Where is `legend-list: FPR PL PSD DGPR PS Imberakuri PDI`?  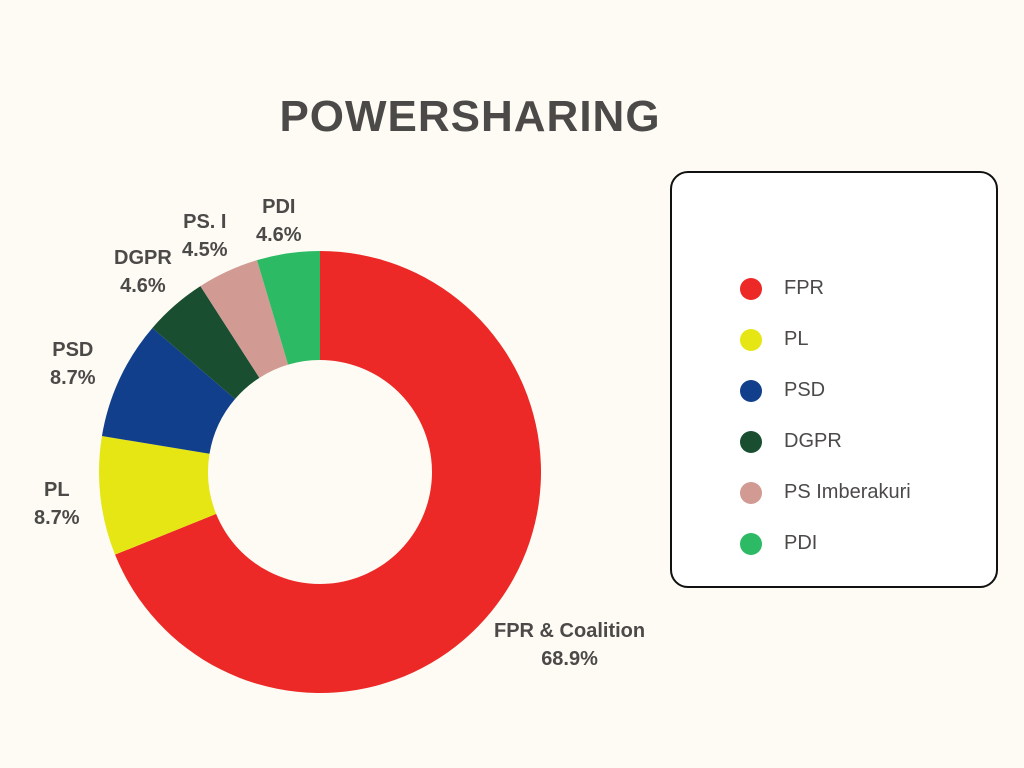
legend-list: FPR PL PSD DGPR PS Imberakuri PDI is located at coordinates (825, 416).